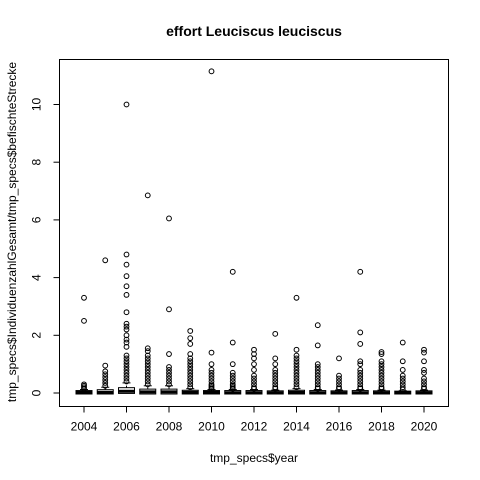 The width and height of the screenshot is (480, 480). I want to click on x-tick-label: 2018, so click(381, 427).